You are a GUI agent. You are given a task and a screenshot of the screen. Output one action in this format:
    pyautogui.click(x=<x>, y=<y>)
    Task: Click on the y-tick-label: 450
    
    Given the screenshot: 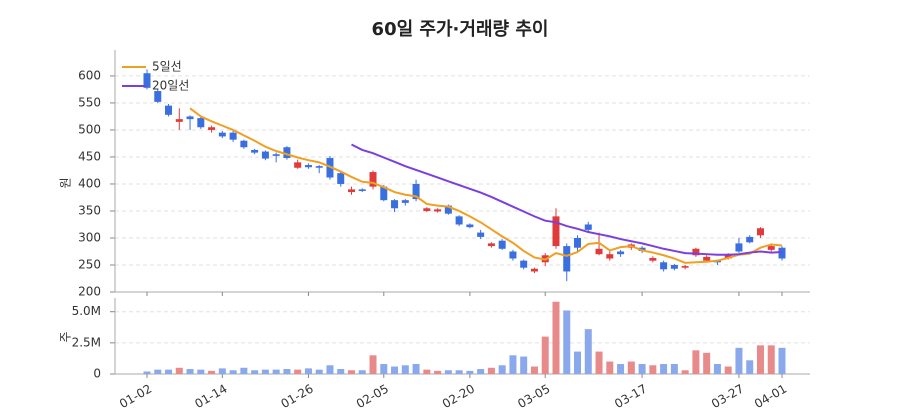 What is the action you would take?
    pyautogui.click(x=89, y=156)
    